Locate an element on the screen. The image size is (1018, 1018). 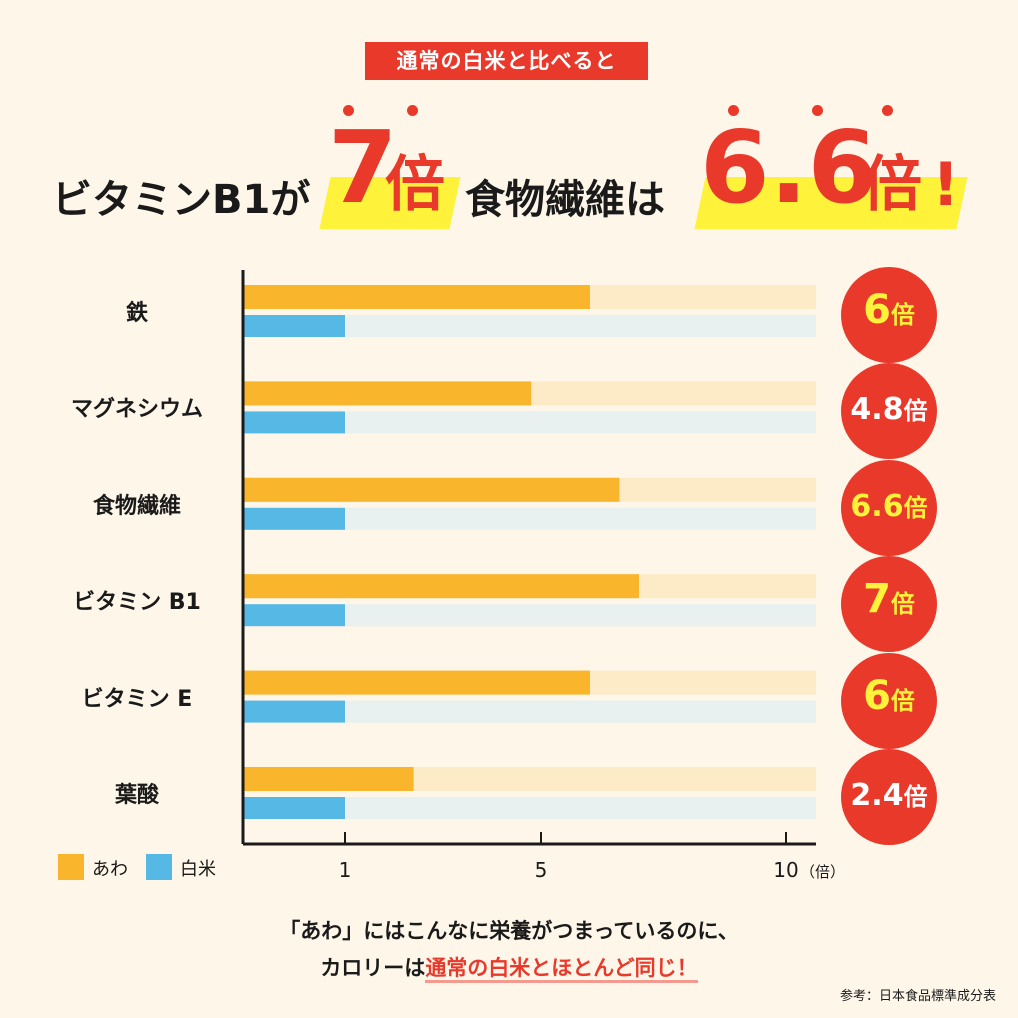
legend-label-hakumai: 白米 is located at coordinates (198, 869).